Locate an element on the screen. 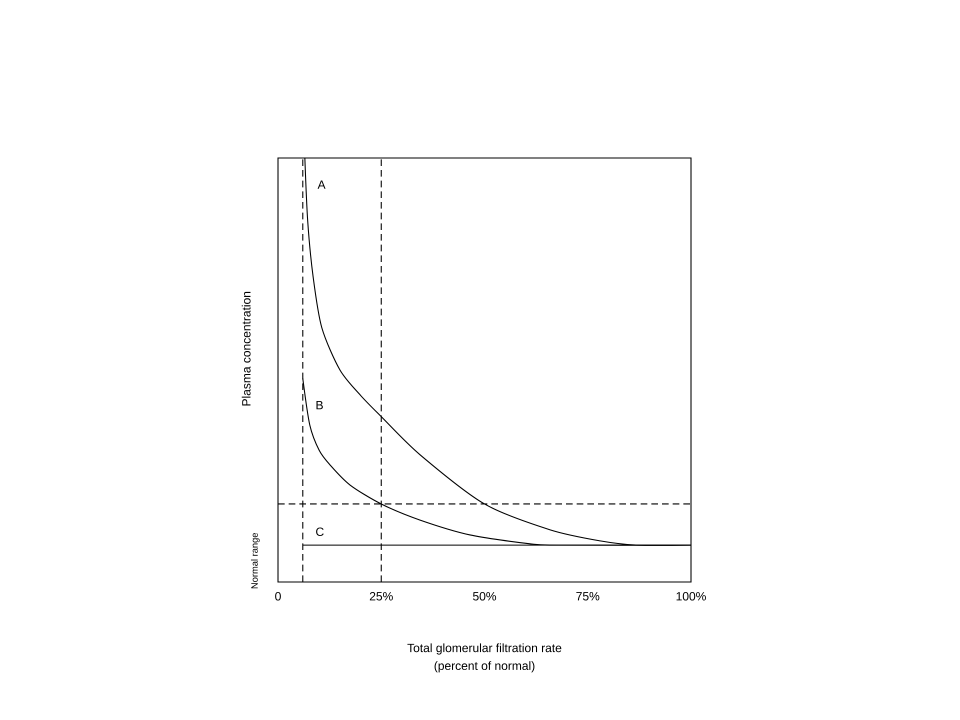 This screenshot has width=960, height=720. x-tick-label: 25% is located at coordinates (381, 596).